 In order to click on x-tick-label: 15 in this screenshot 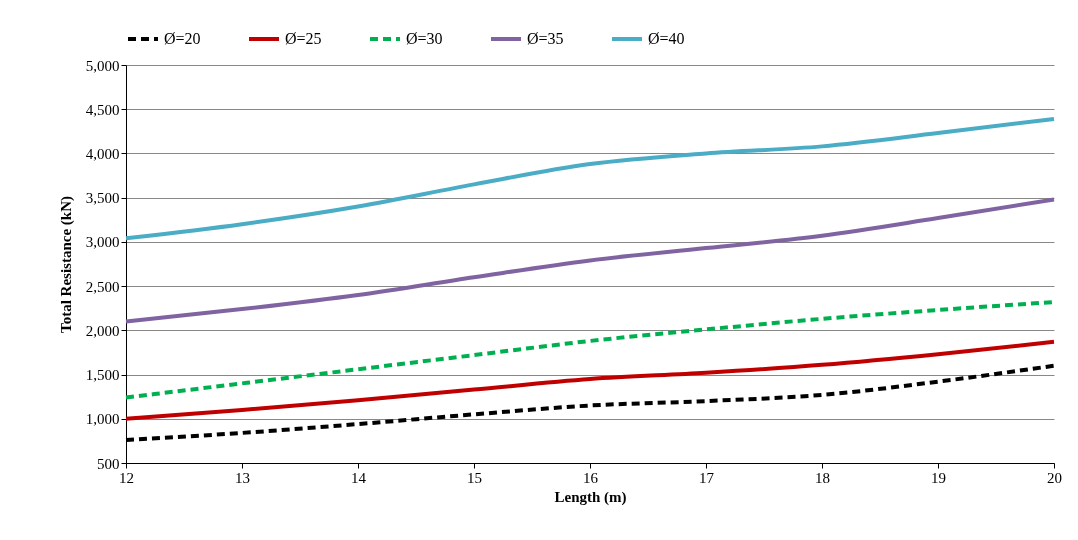, I will do `click(474, 477)`.